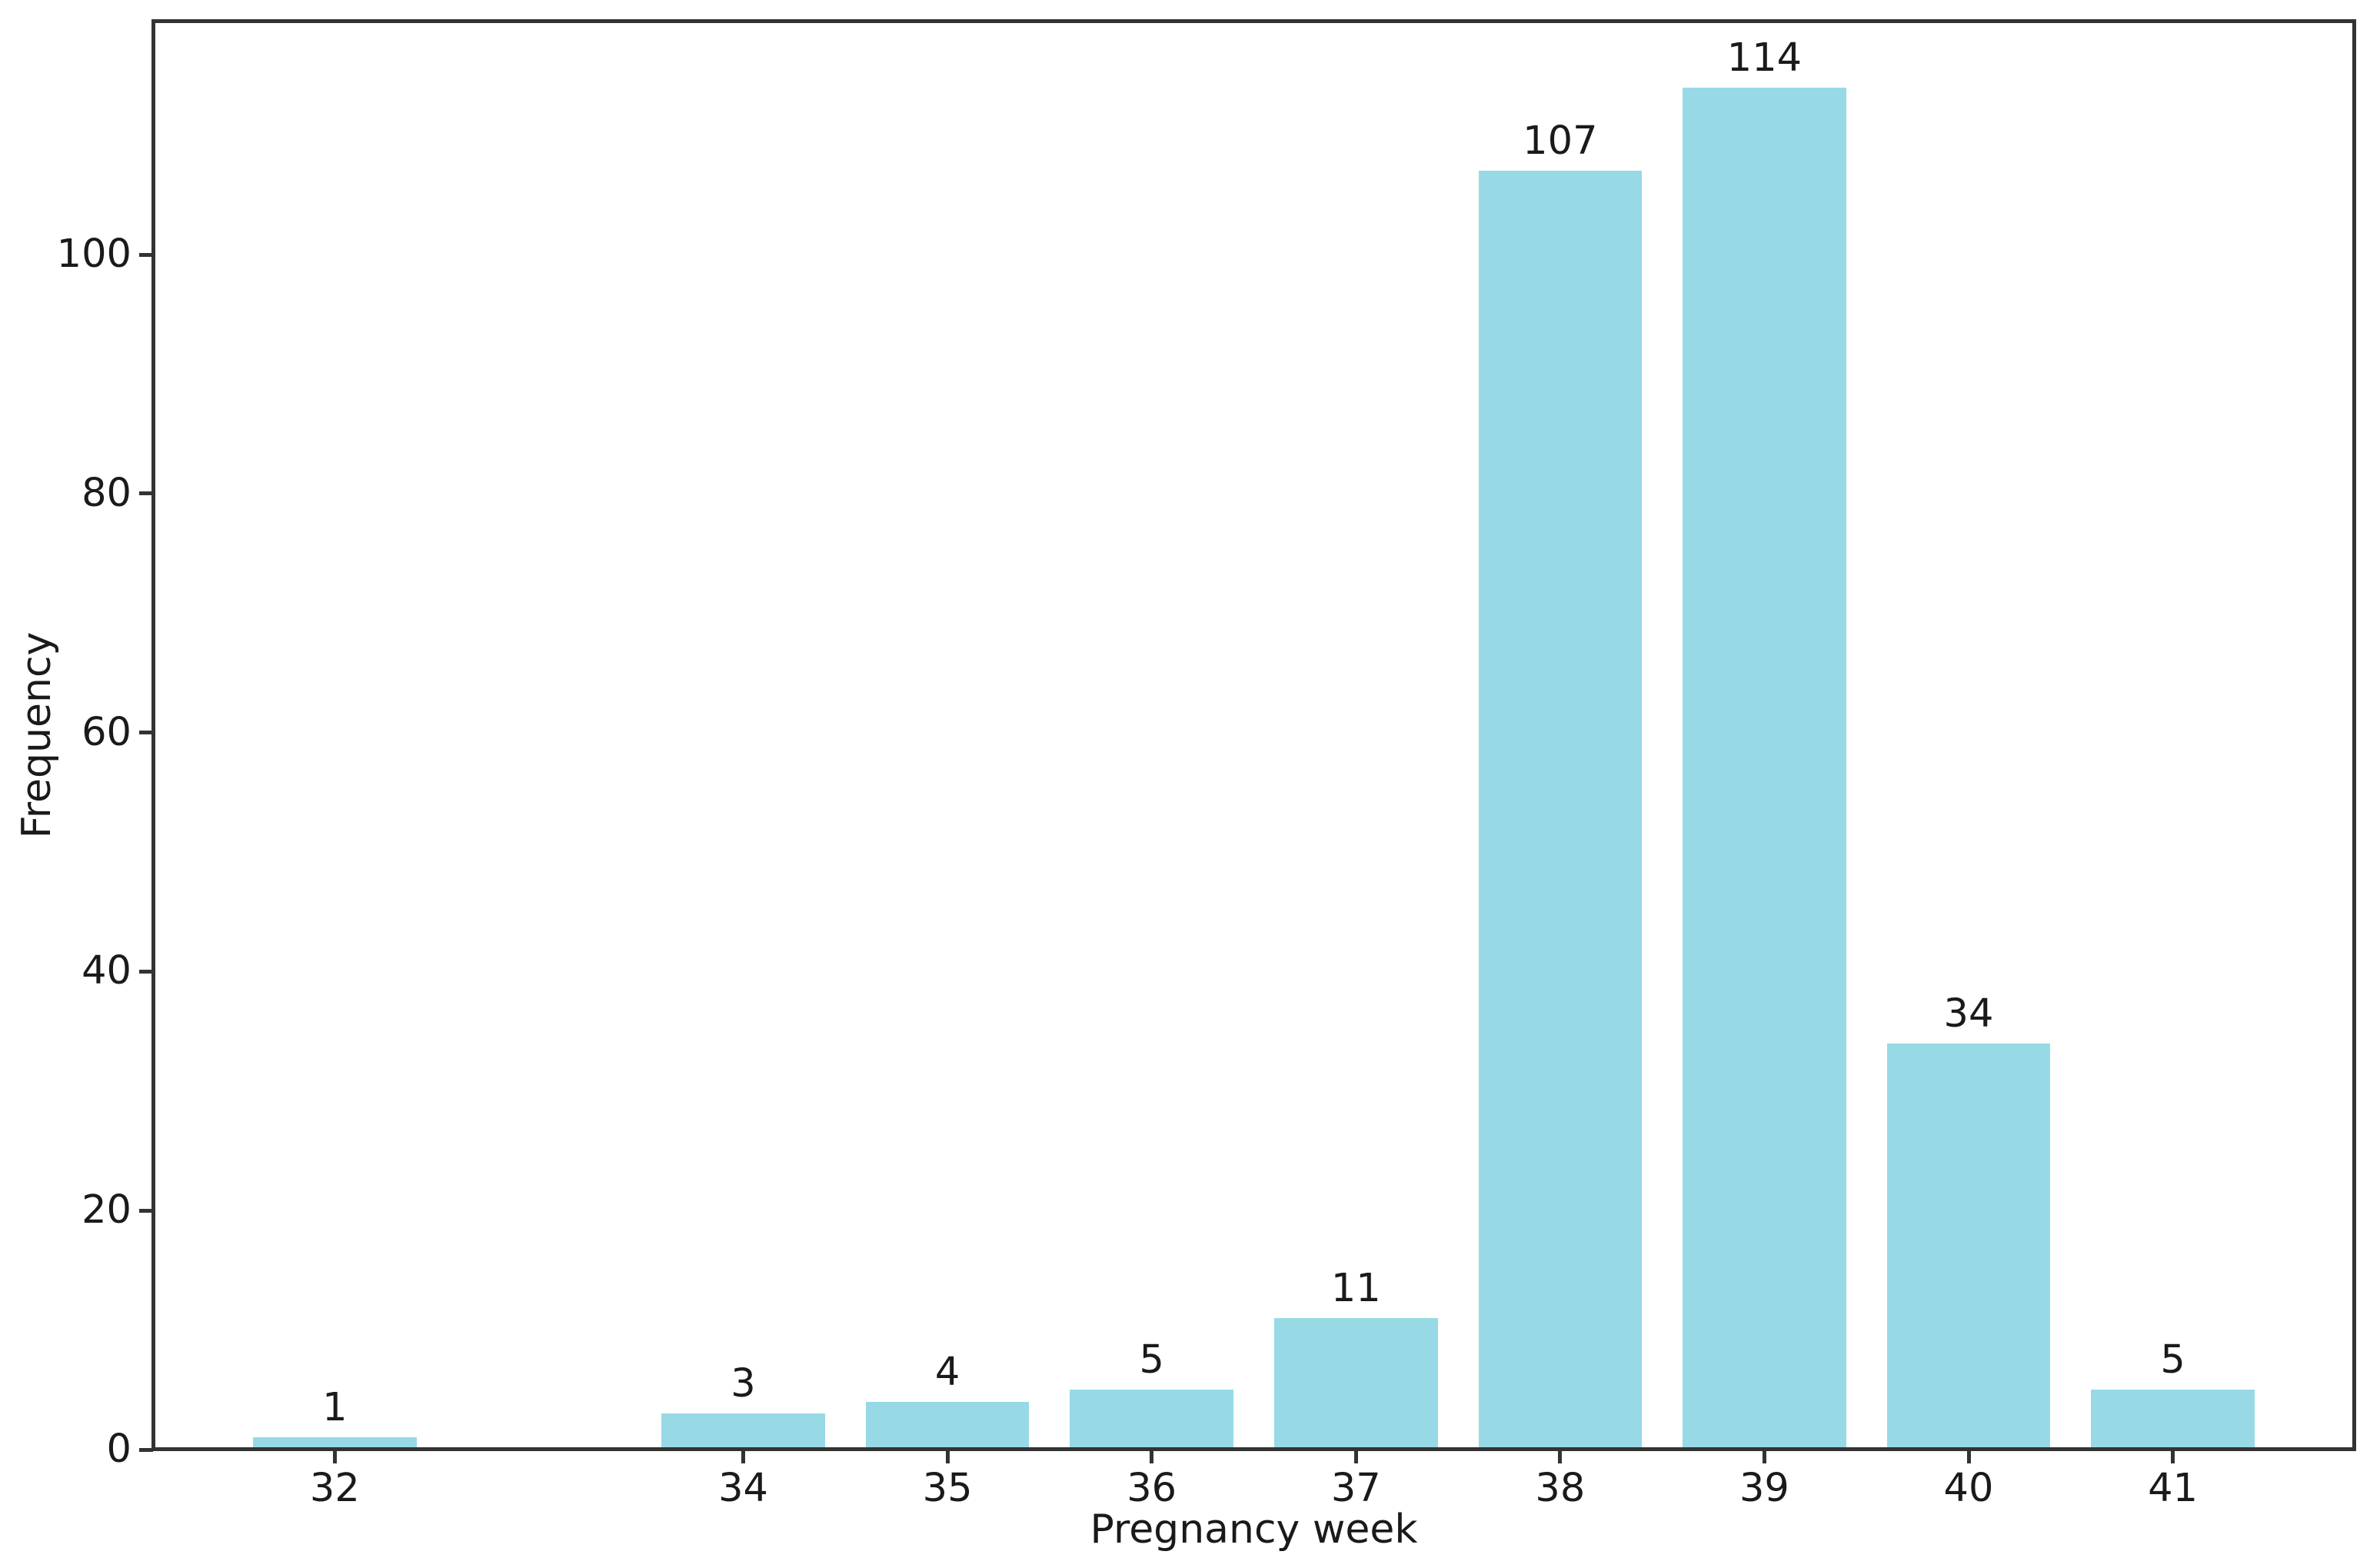 This screenshot has width=2380, height=1568. Describe the element at coordinates (334, 1488) in the screenshot. I see `x-tick-label-week-32: 32` at that location.